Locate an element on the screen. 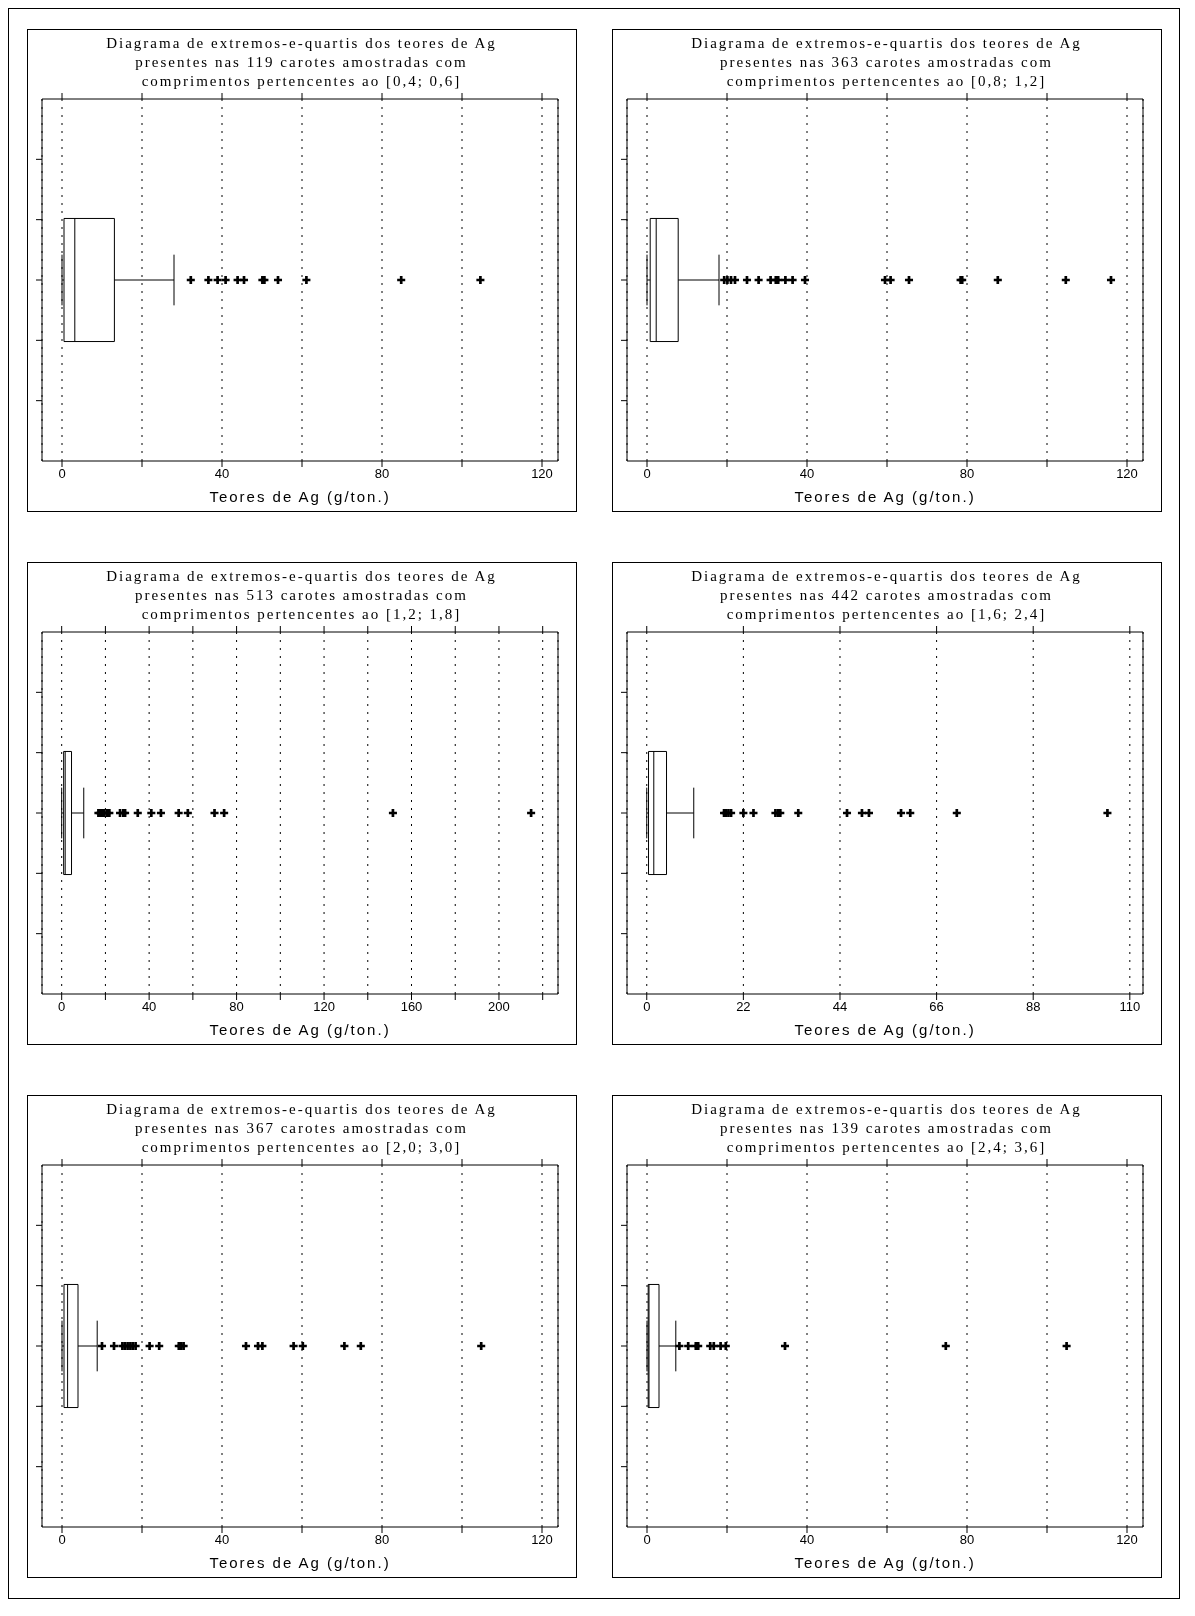 This screenshot has width=1195, height=1616. chart-title: Diagrama de extremos-e-quartis dos teores de Ag presentes nas 119 carotes amostradas com comprimentos pertencentes ao [0,4; 0,6] is located at coordinates (301, 62).